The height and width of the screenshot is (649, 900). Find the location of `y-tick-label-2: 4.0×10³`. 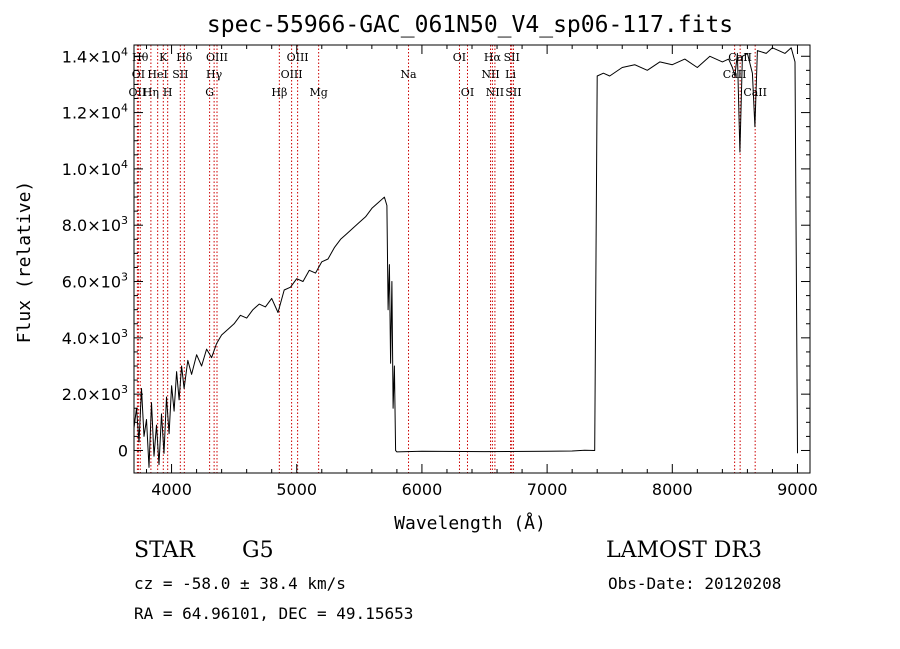

y-tick-label-2: 4.0×10³ is located at coordinates (95, 337).